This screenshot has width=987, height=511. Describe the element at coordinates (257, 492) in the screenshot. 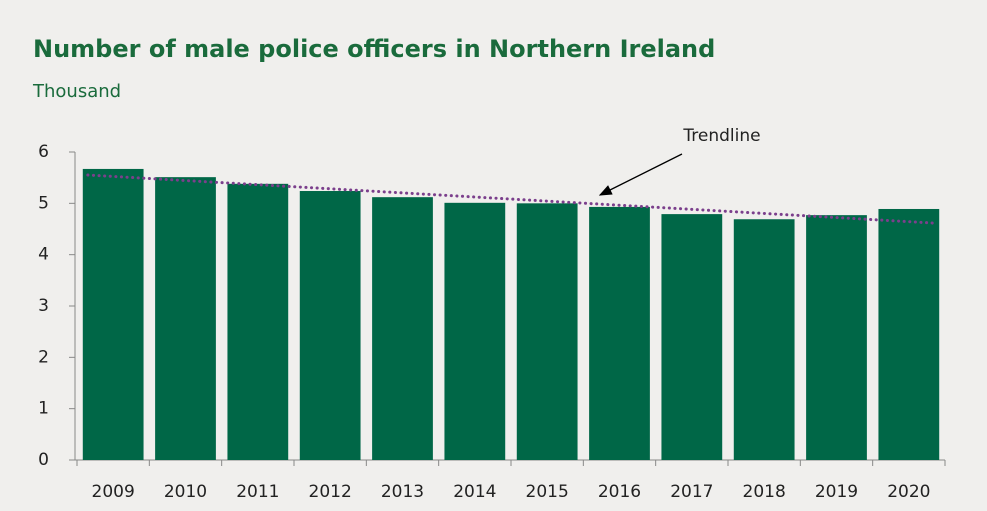

I see `x-tick-label: 2011` at that location.